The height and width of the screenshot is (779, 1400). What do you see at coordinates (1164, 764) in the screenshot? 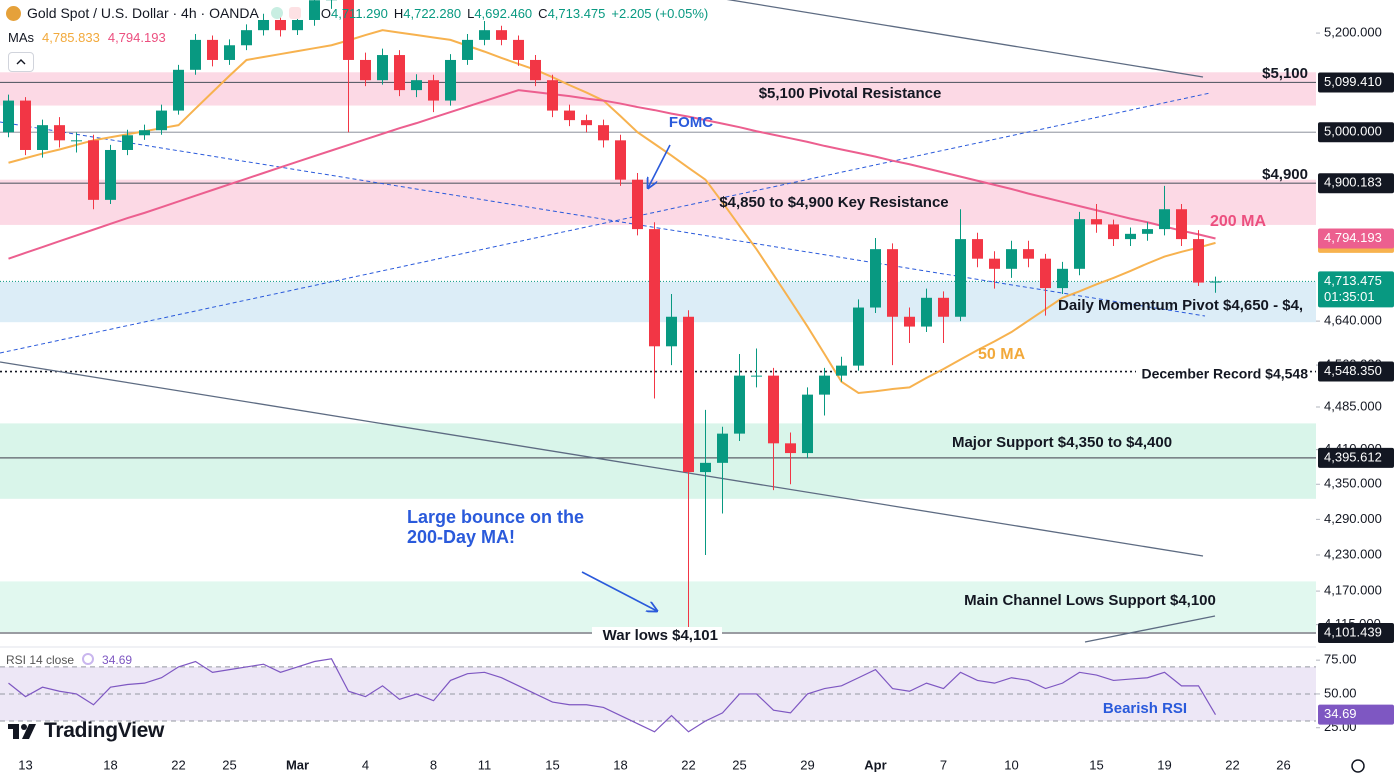
I see `x-tick-label: 19` at bounding box center [1164, 764].